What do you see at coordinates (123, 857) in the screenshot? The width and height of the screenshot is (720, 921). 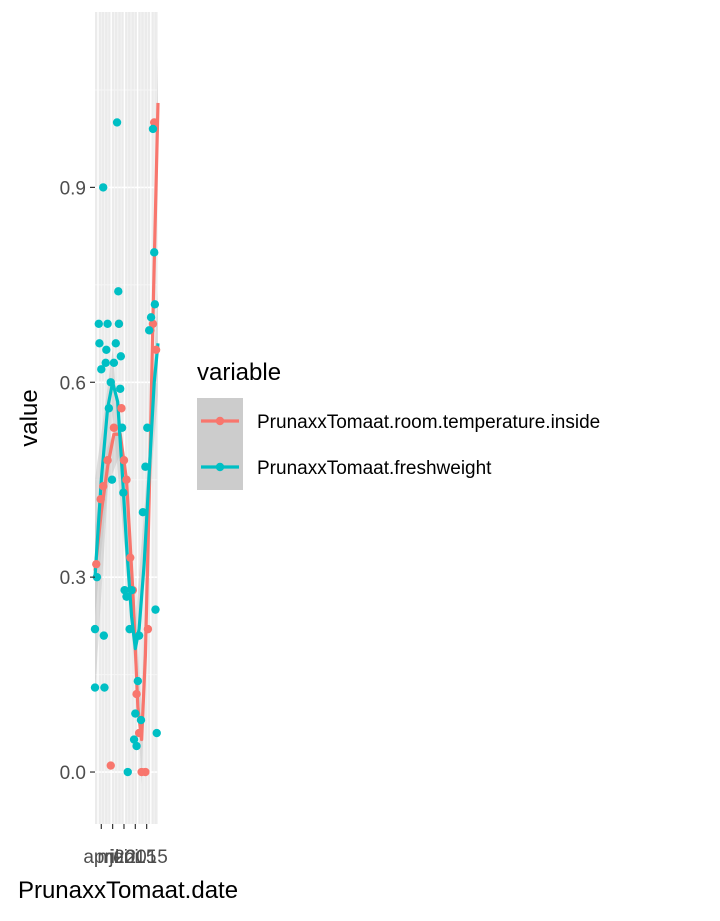 I see `x-tick-label: juni` at bounding box center [123, 857].